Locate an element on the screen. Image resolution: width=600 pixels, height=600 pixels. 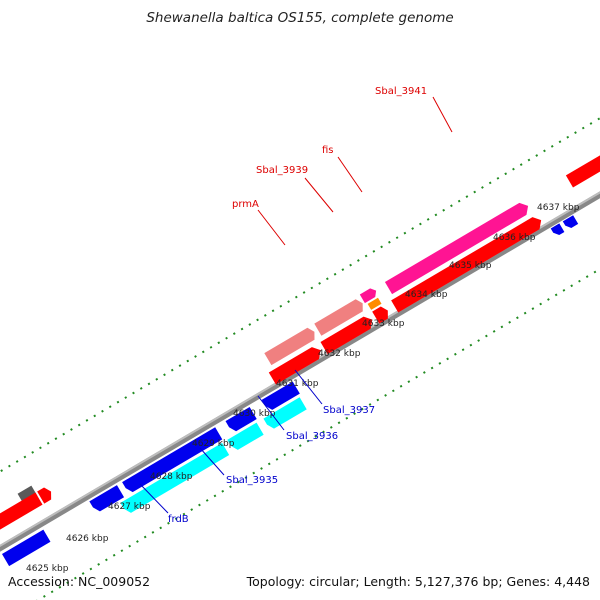
tick-label: 4629 kbp is located at coordinates (213, 444).